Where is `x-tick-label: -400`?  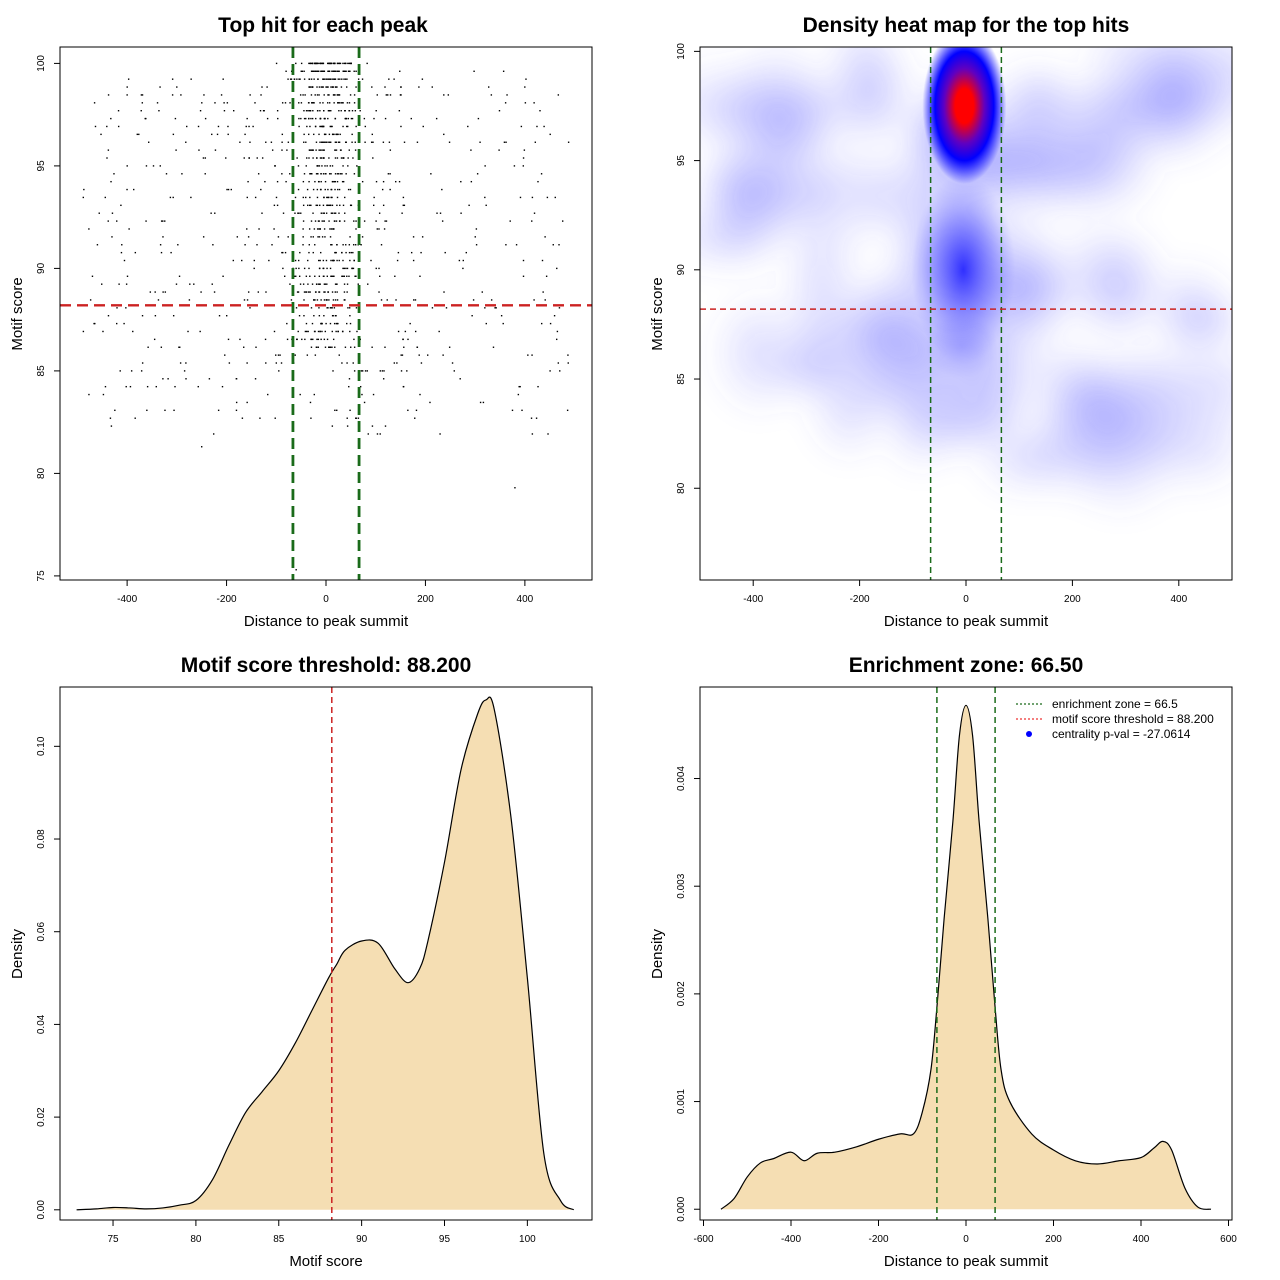 x-tick-label: -400 is located at coordinates (127, 599).